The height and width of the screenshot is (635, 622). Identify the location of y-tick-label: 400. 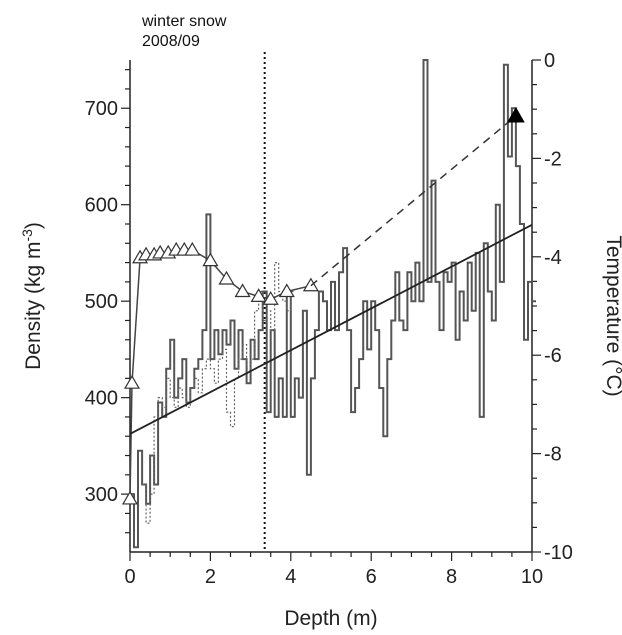
(101, 399).